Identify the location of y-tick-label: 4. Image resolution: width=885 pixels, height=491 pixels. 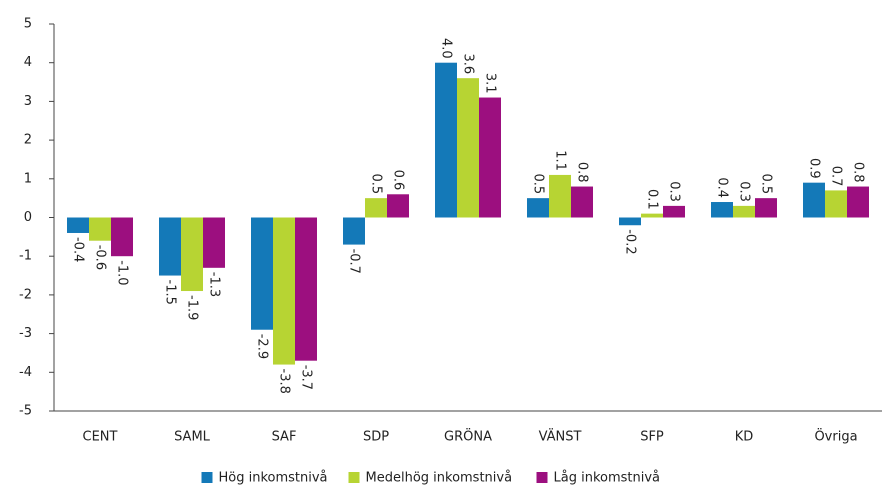
(28, 62).